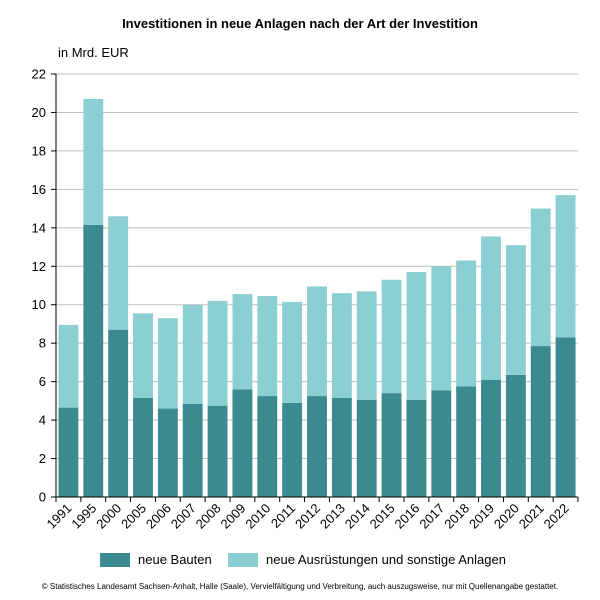  What do you see at coordinates (386, 559) in the screenshot?
I see `legend-label-ausruestungen: neue Ausrüstungen und sonstige Anlagen` at bounding box center [386, 559].